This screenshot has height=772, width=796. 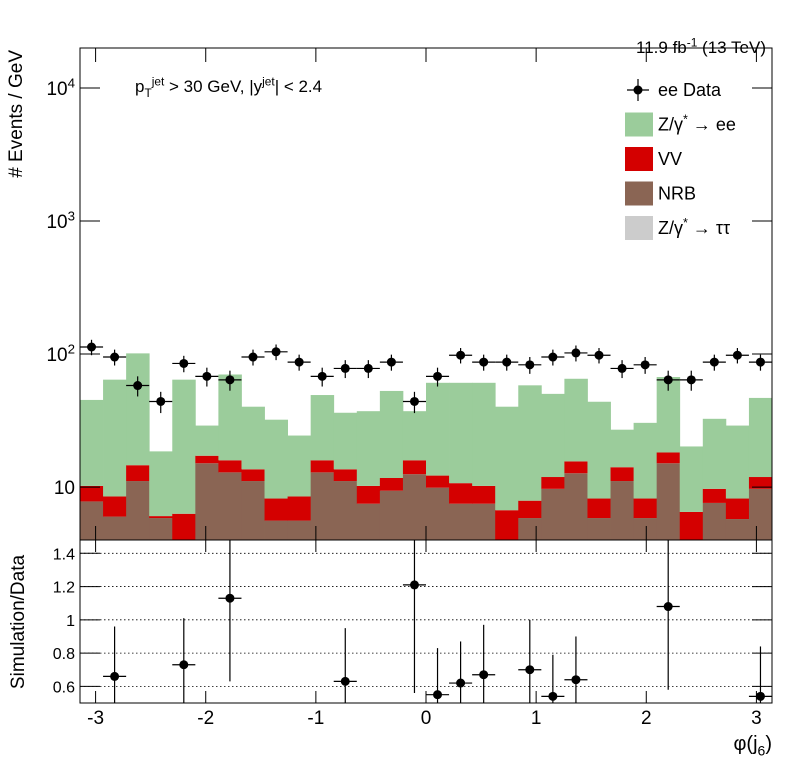 What do you see at coordinates (315, 718) in the screenshot?
I see `x-tick-label: -1` at bounding box center [315, 718].